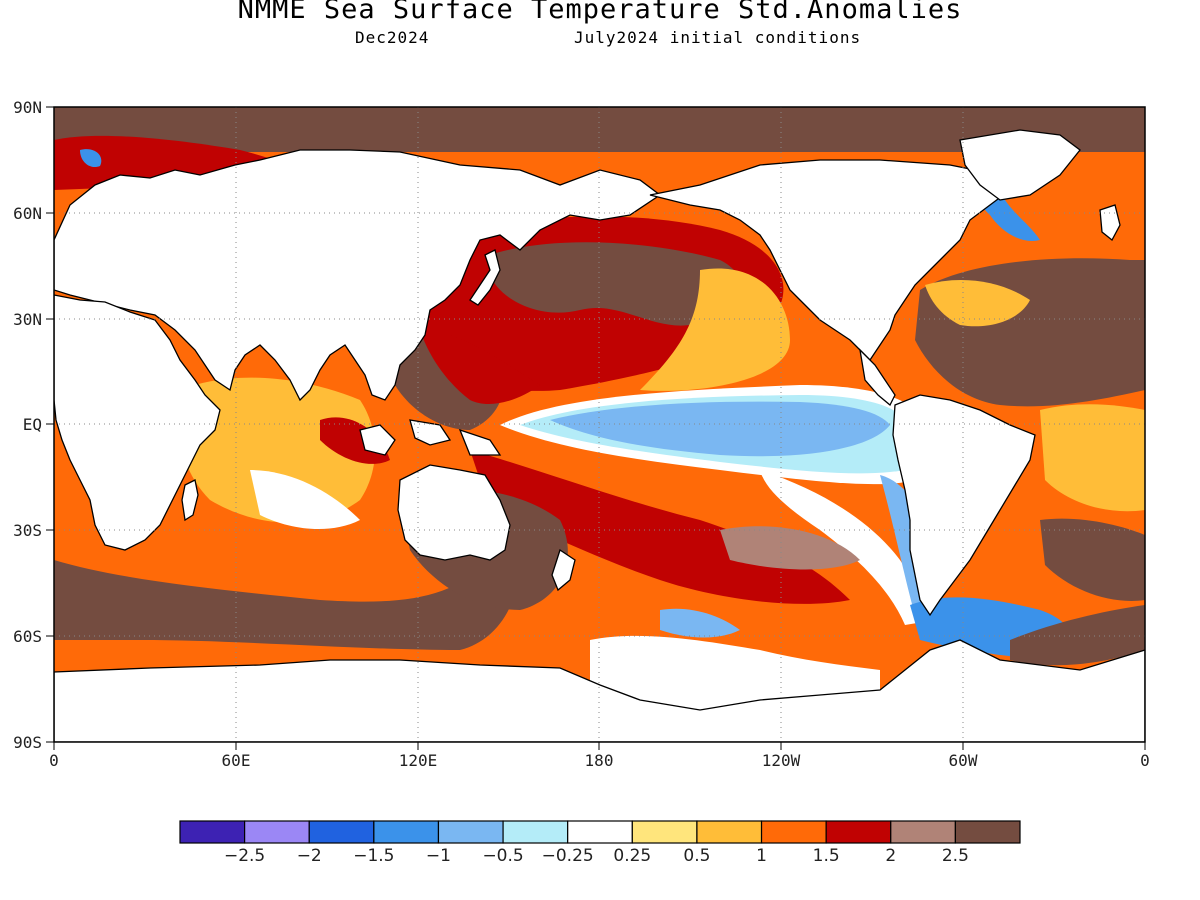 The width and height of the screenshot is (1200, 900). What do you see at coordinates (977, 303) in the screenshot?
I see `north-atlantic-orange` at bounding box center [977, 303].